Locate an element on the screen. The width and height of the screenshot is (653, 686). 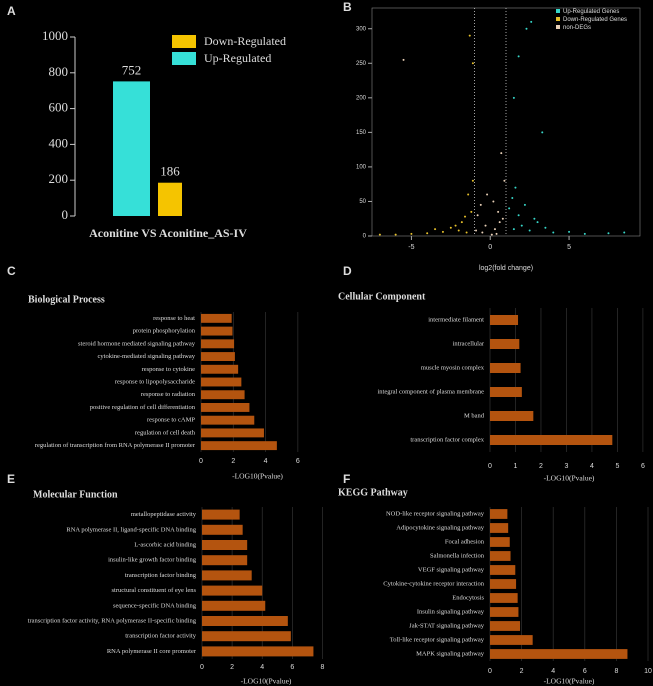
x-axis-label: Aconitine VS Aconitine_AS-IV is located at coordinates (168, 233).